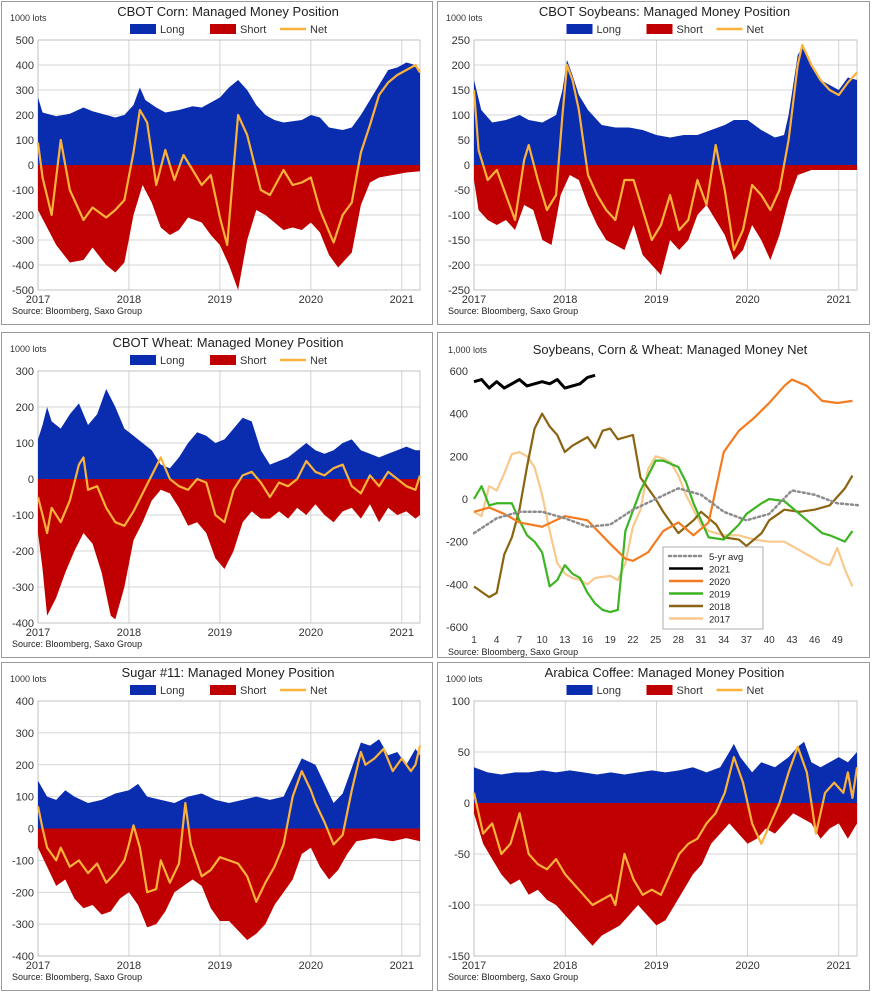 Image resolution: width=872 pixels, height=993 pixels. I want to click on x-tick-label: 7, so click(520, 640).